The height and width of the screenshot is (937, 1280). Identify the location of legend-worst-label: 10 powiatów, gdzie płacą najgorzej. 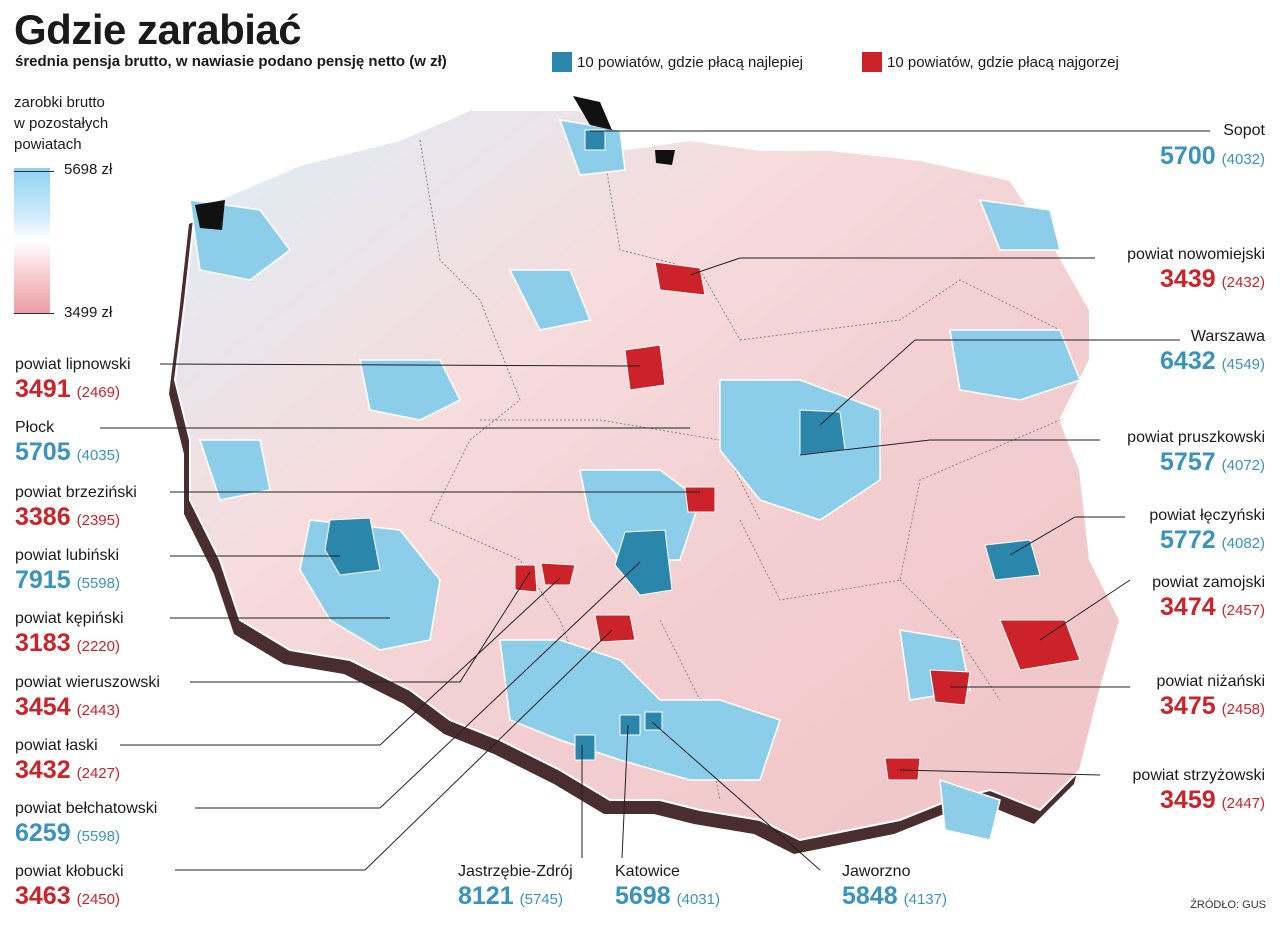
(1003, 62).